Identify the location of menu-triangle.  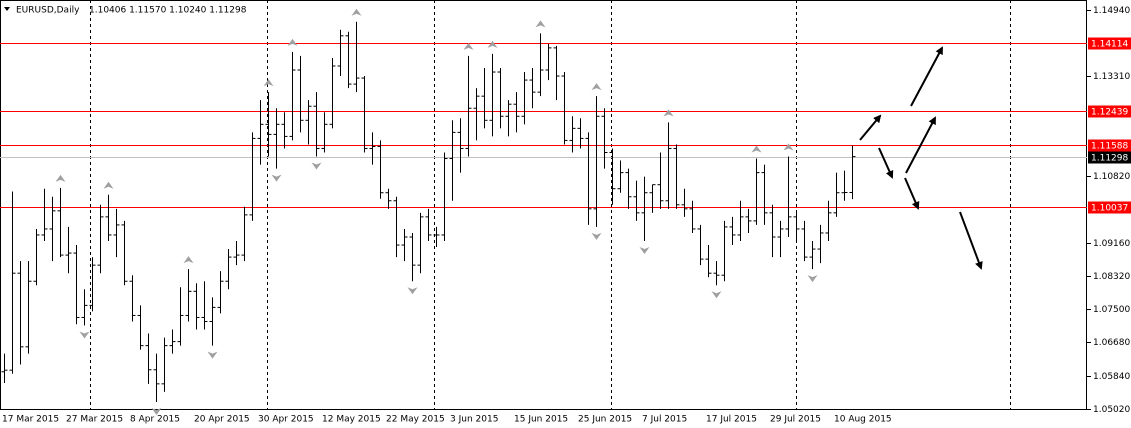
(7, 9).